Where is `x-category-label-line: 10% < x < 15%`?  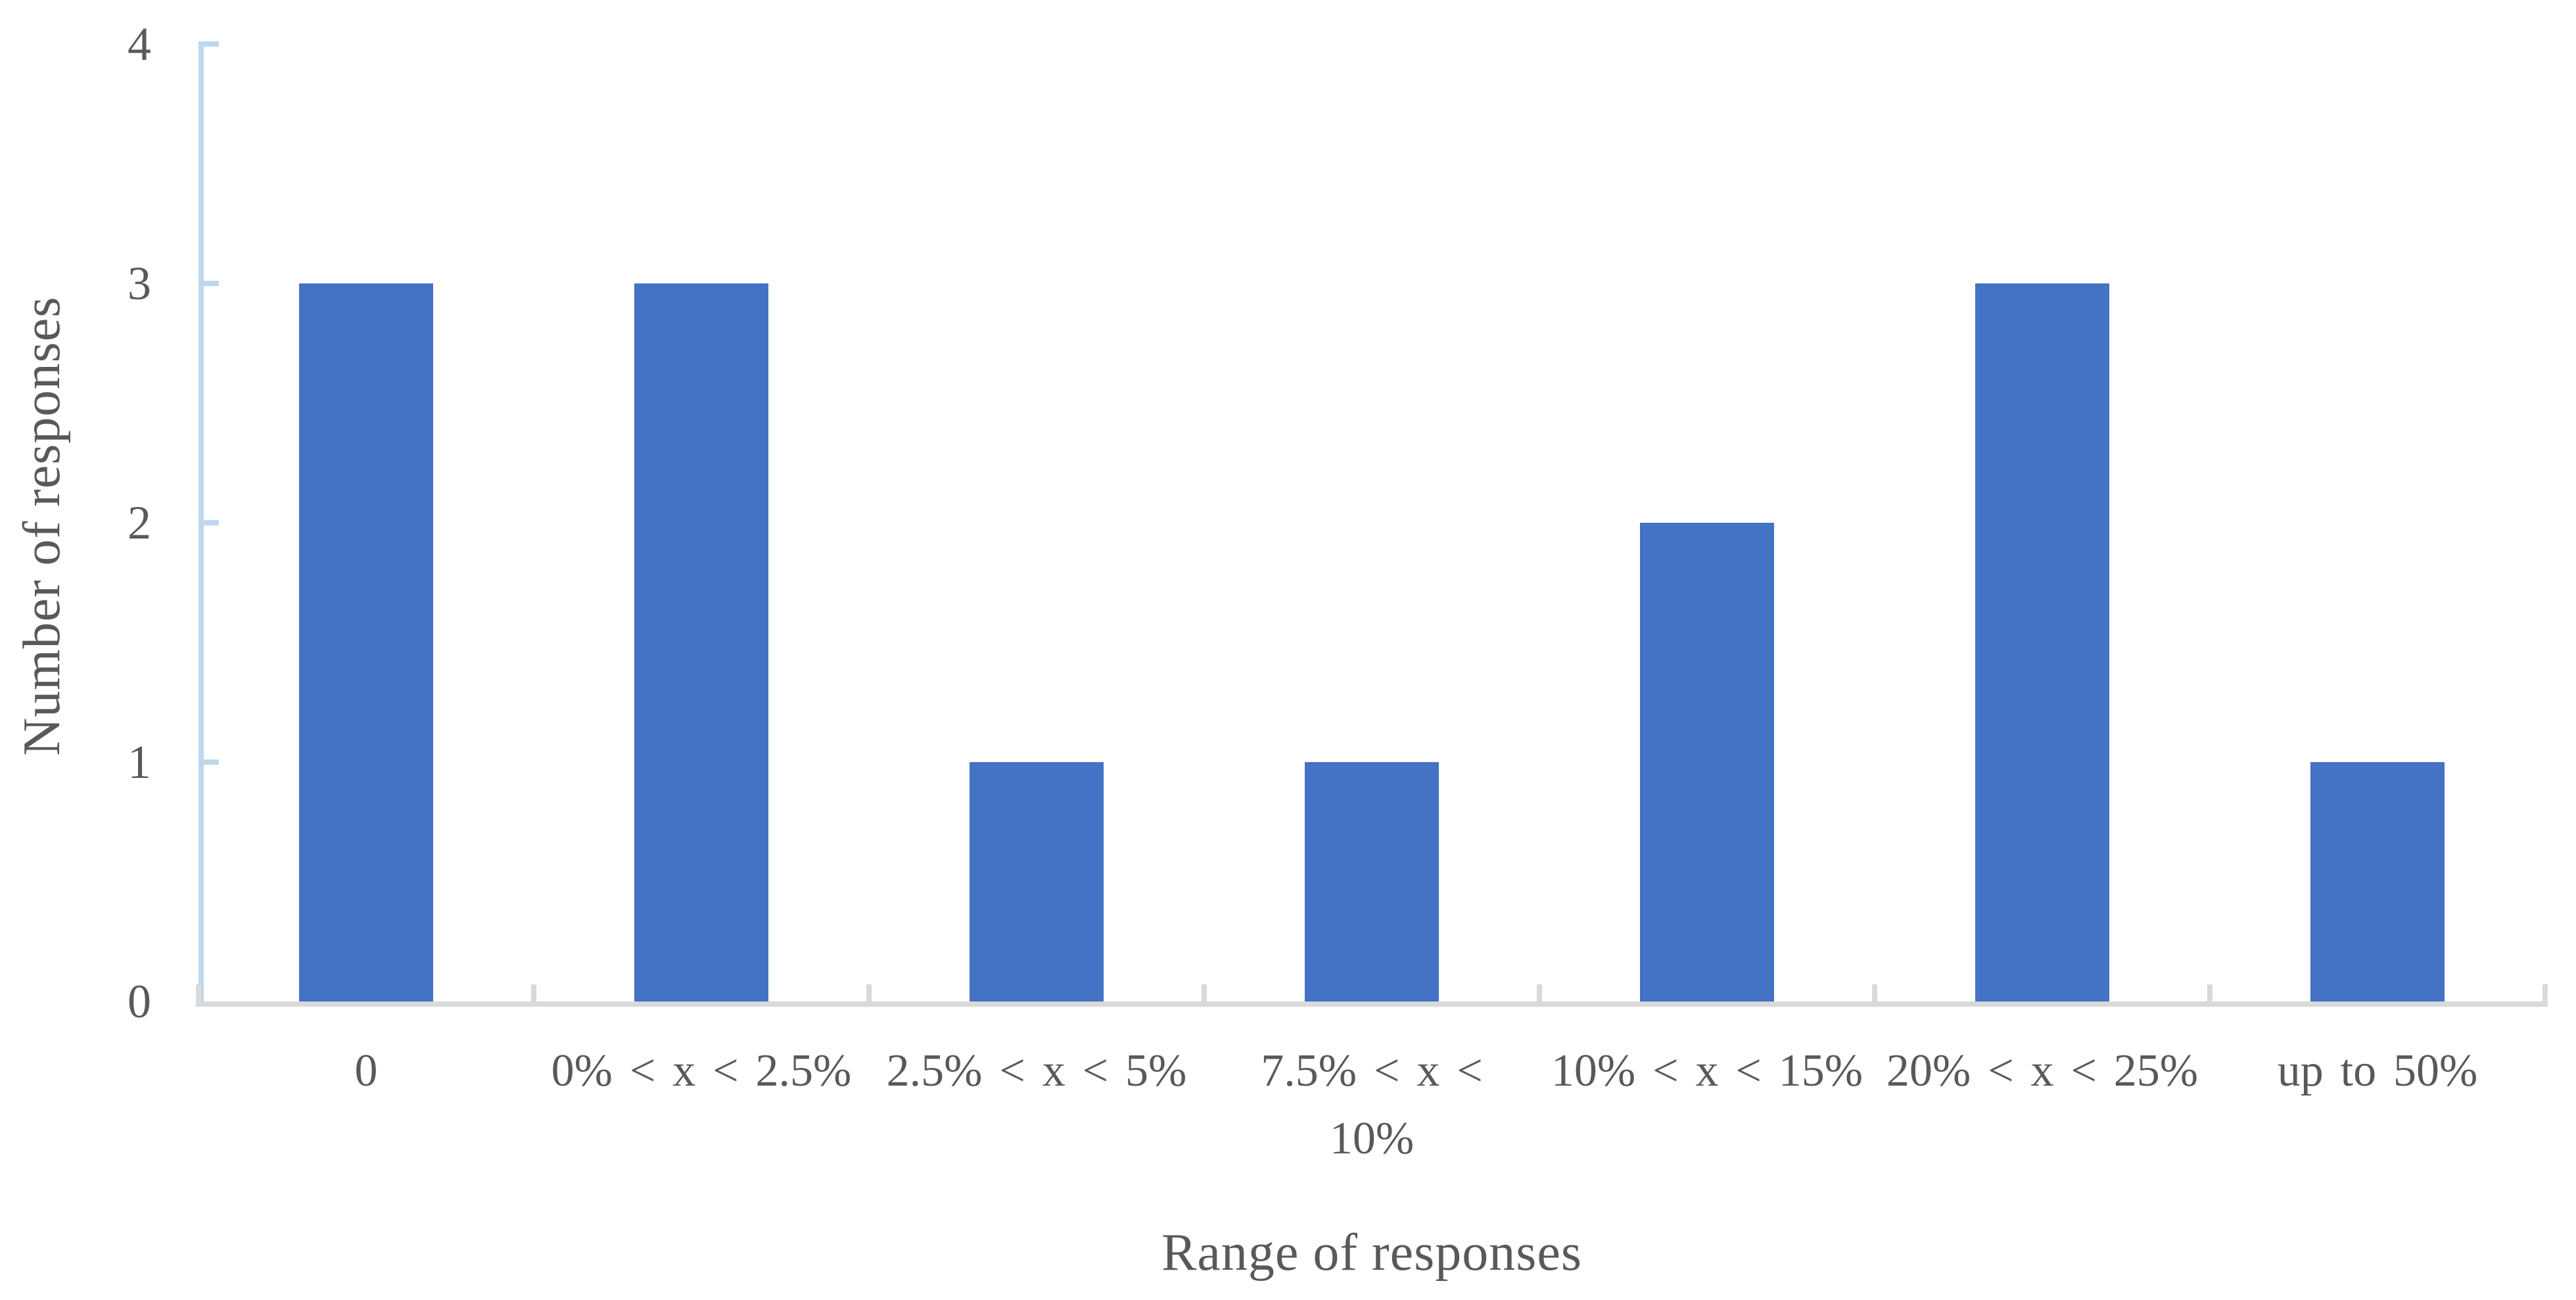 x-category-label-line: 10% < x < 15% is located at coordinates (1707, 1071).